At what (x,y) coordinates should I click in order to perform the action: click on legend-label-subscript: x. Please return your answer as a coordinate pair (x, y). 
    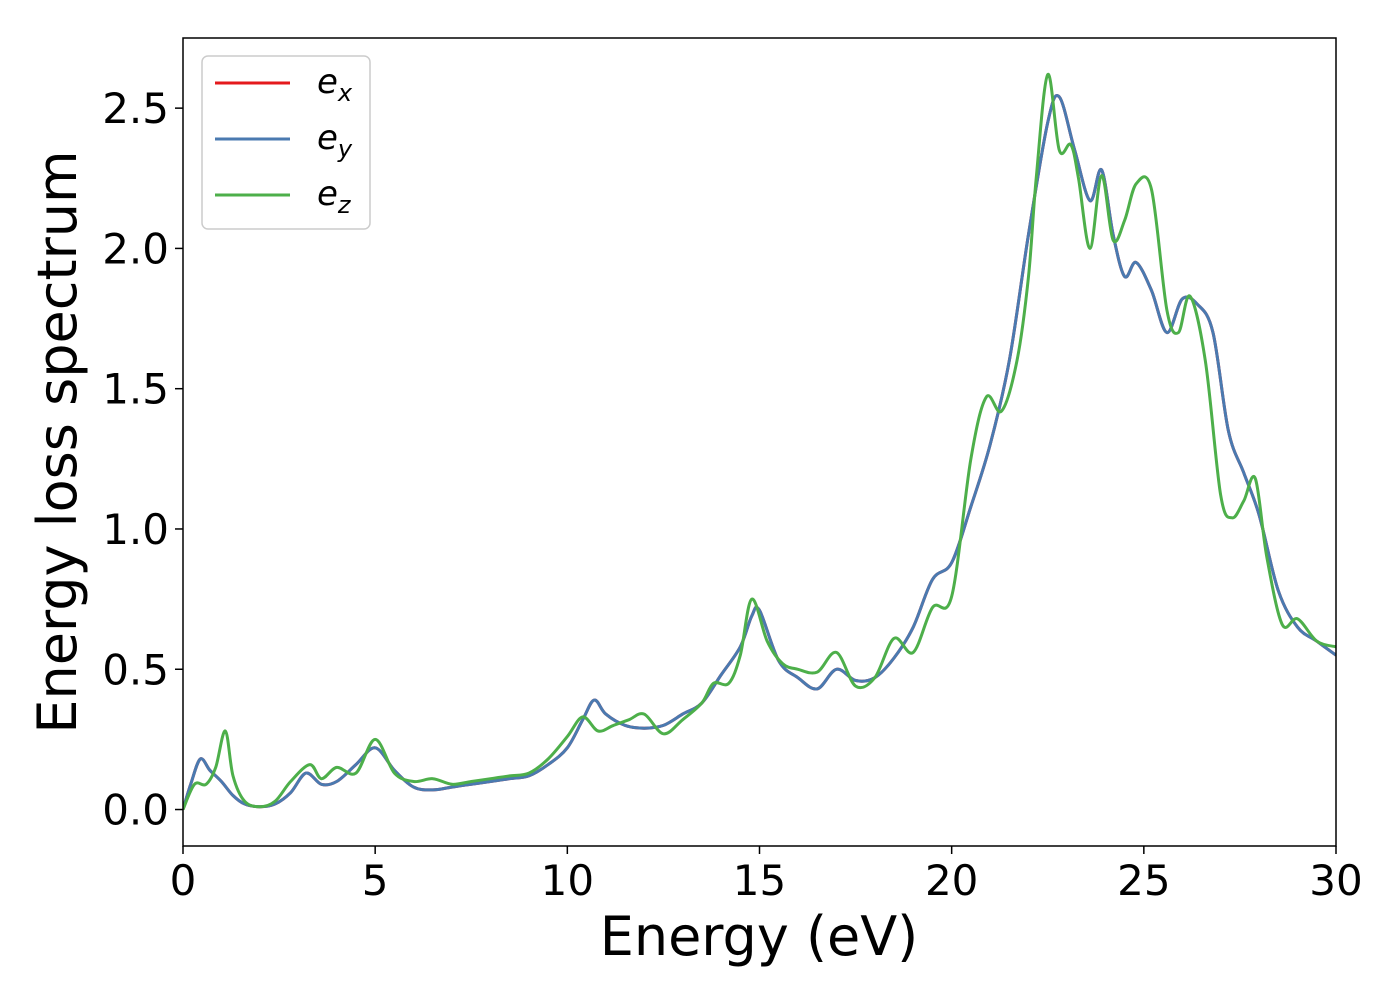
    Looking at the image, I should click on (345, 93).